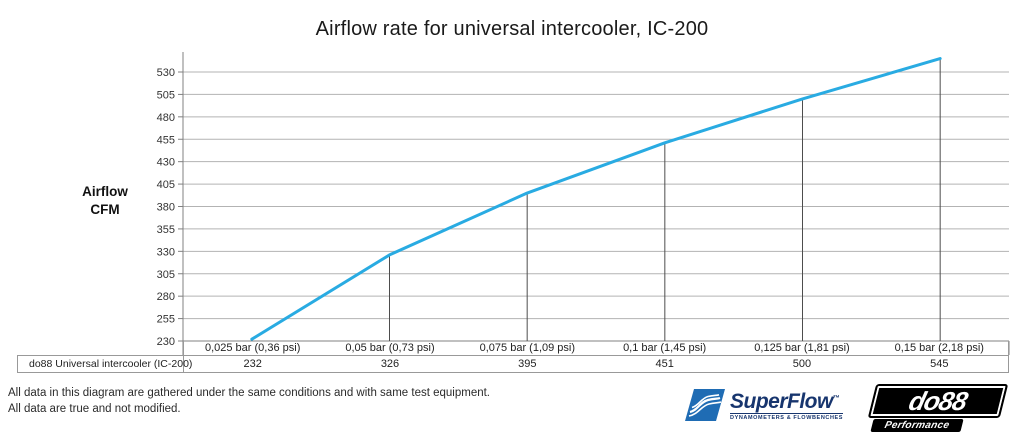  I want to click on y-axis-label-line1: Airflow, so click(105, 191).